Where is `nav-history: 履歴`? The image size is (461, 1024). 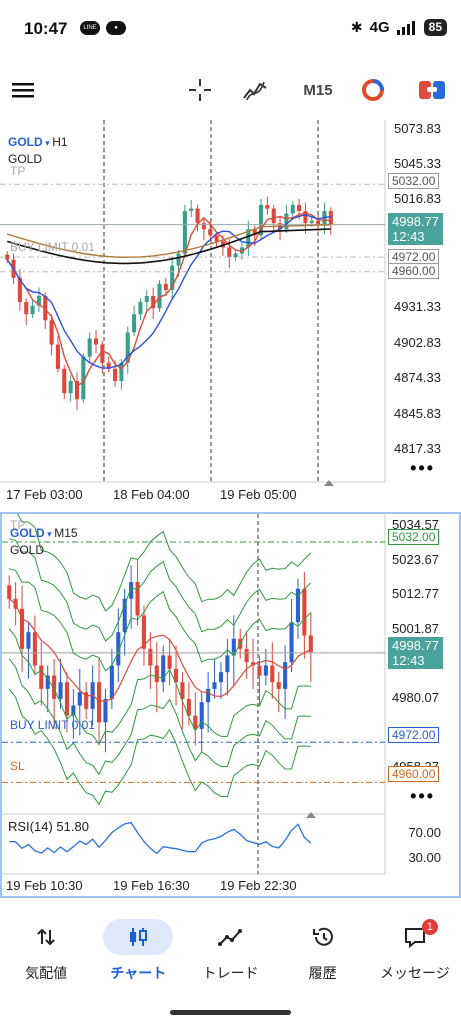 nav-history: 履歴 is located at coordinates (323, 947).